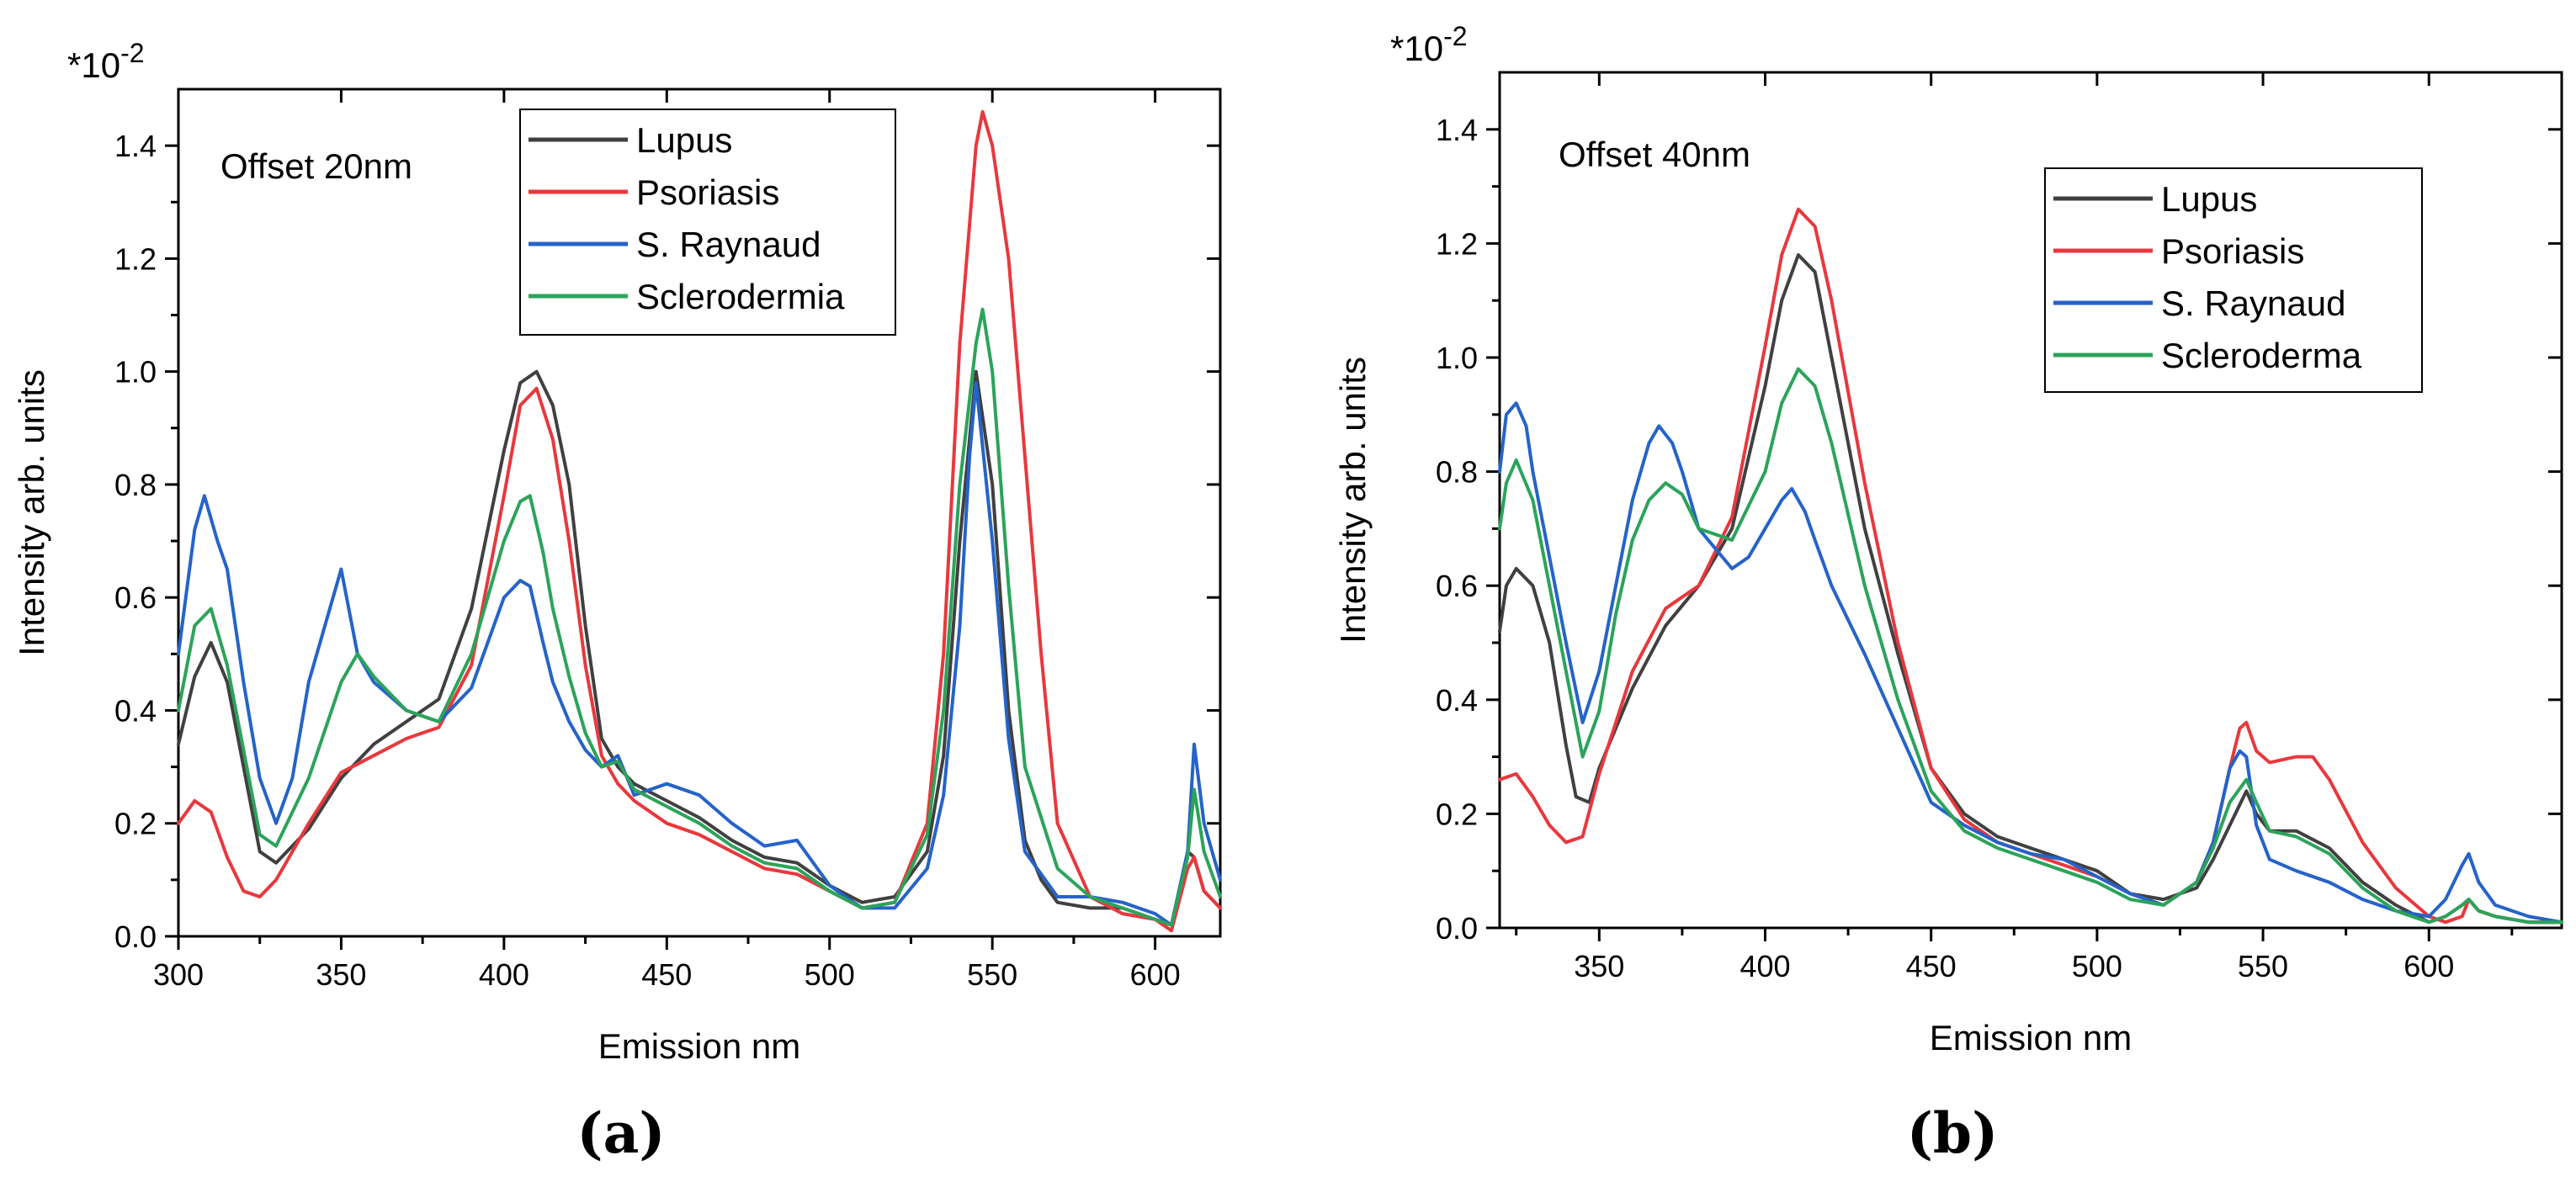 The height and width of the screenshot is (1187, 2576). I want to click on legend-label: Sclerodermia, so click(741, 296).